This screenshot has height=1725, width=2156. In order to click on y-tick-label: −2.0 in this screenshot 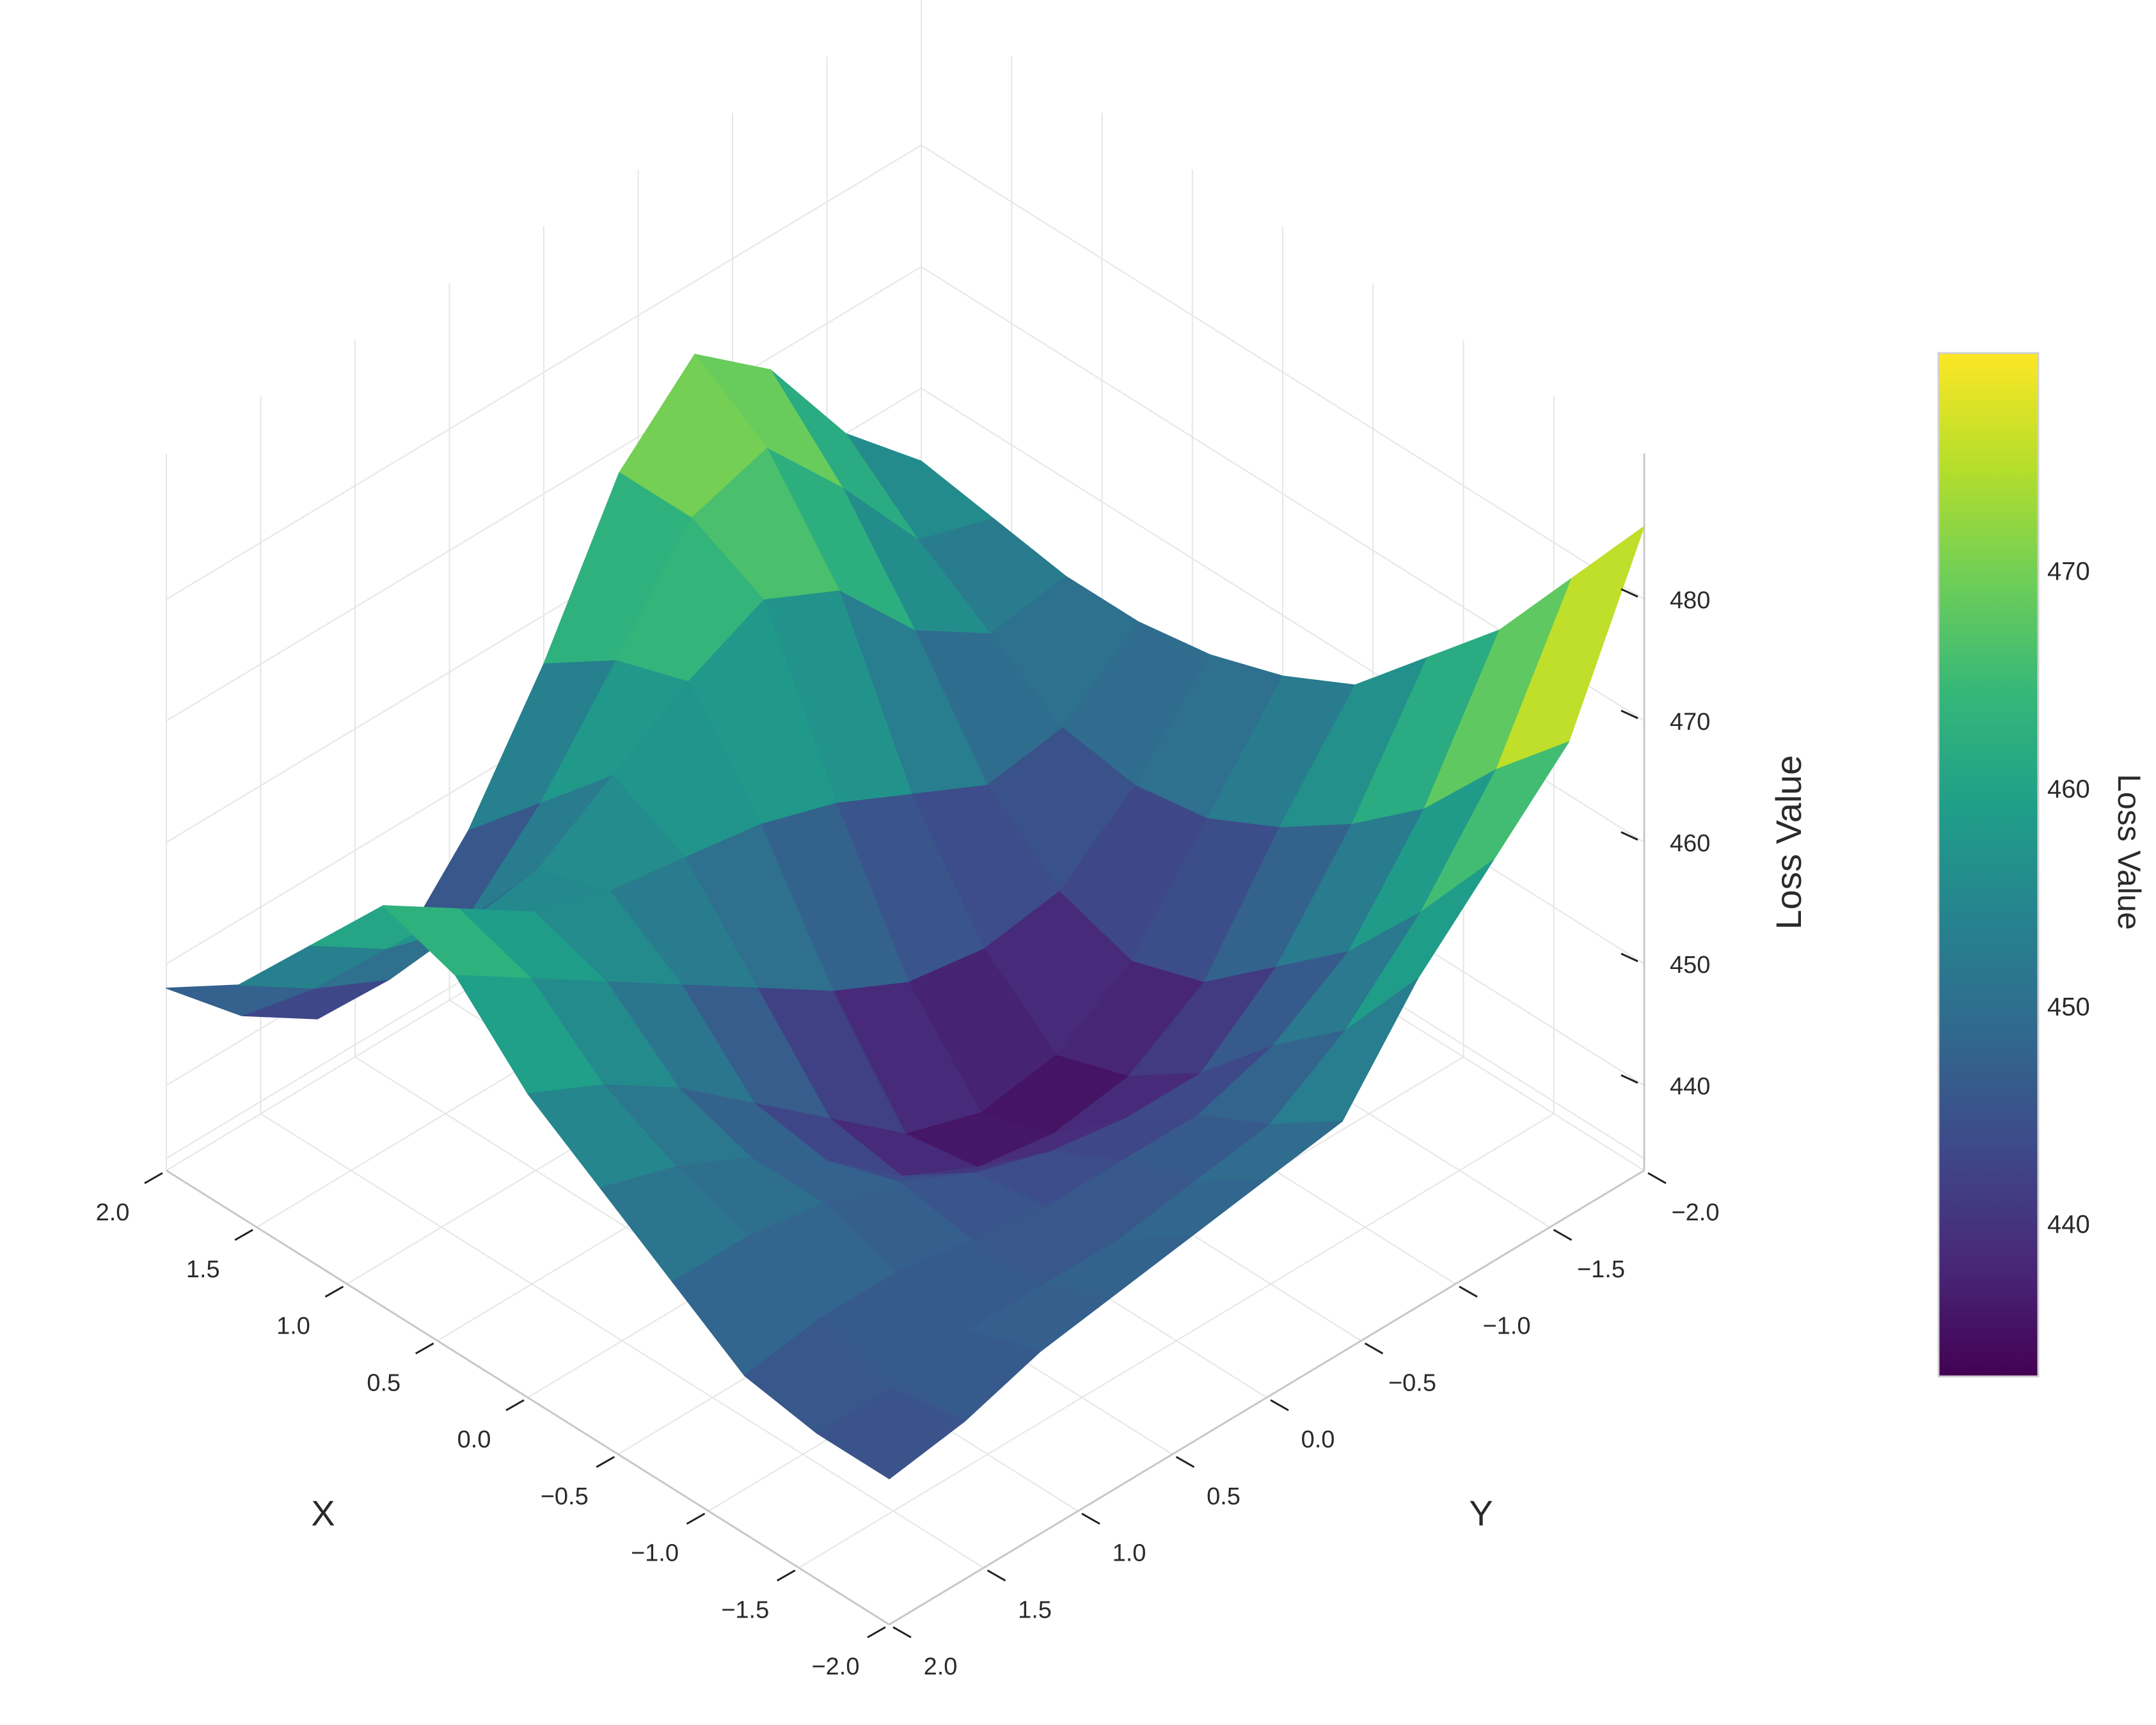, I will do `click(1695, 1212)`.